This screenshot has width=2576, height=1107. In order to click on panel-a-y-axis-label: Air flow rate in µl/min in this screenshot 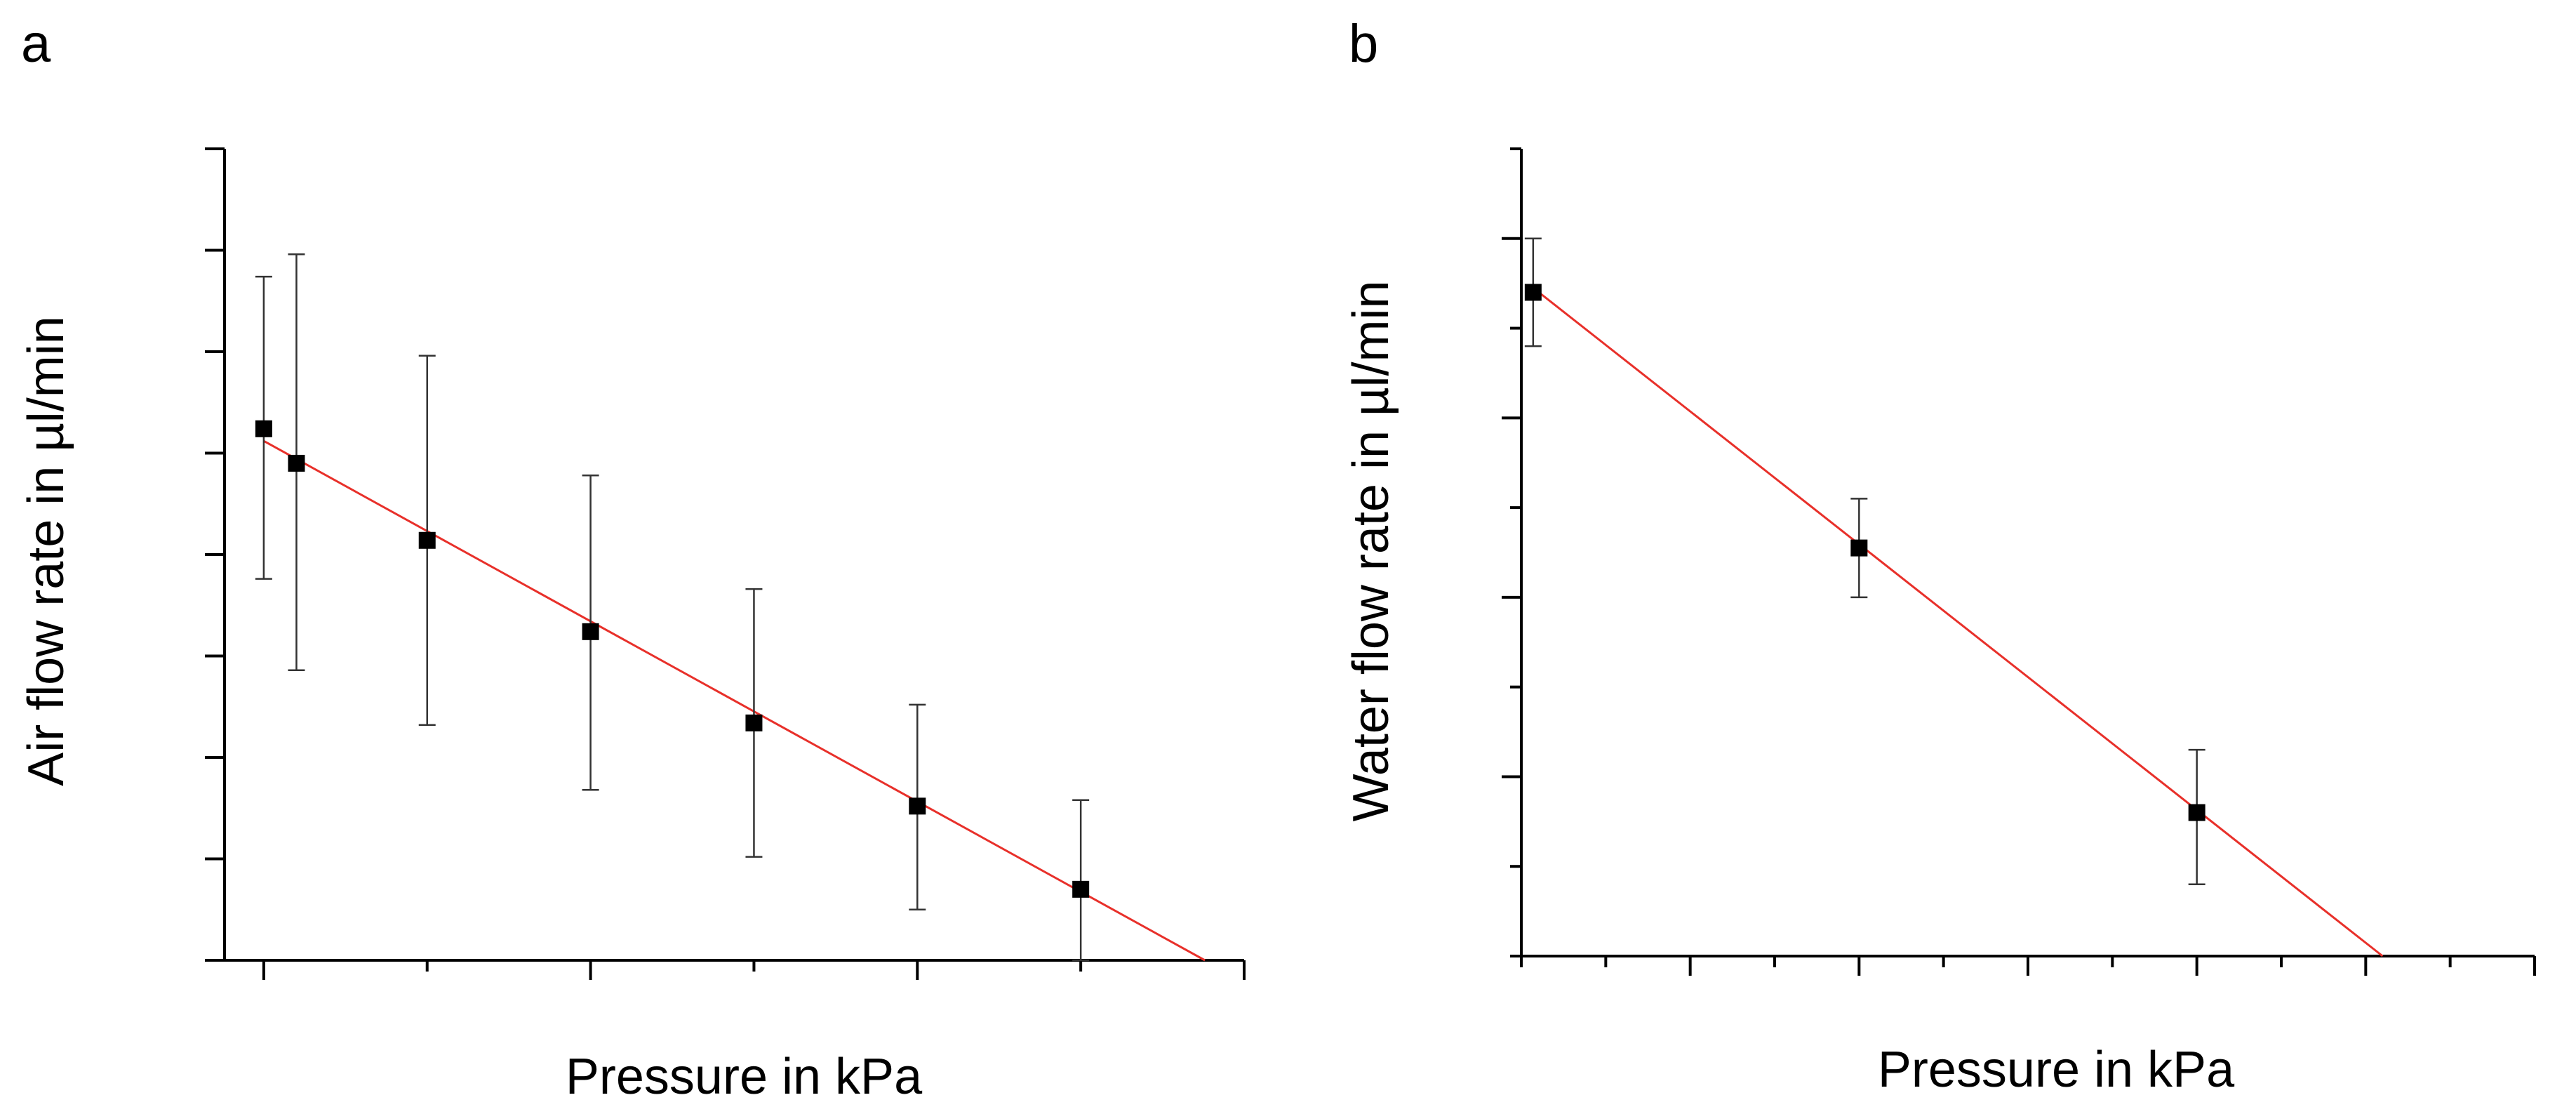, I will do `click(46, 551)`.